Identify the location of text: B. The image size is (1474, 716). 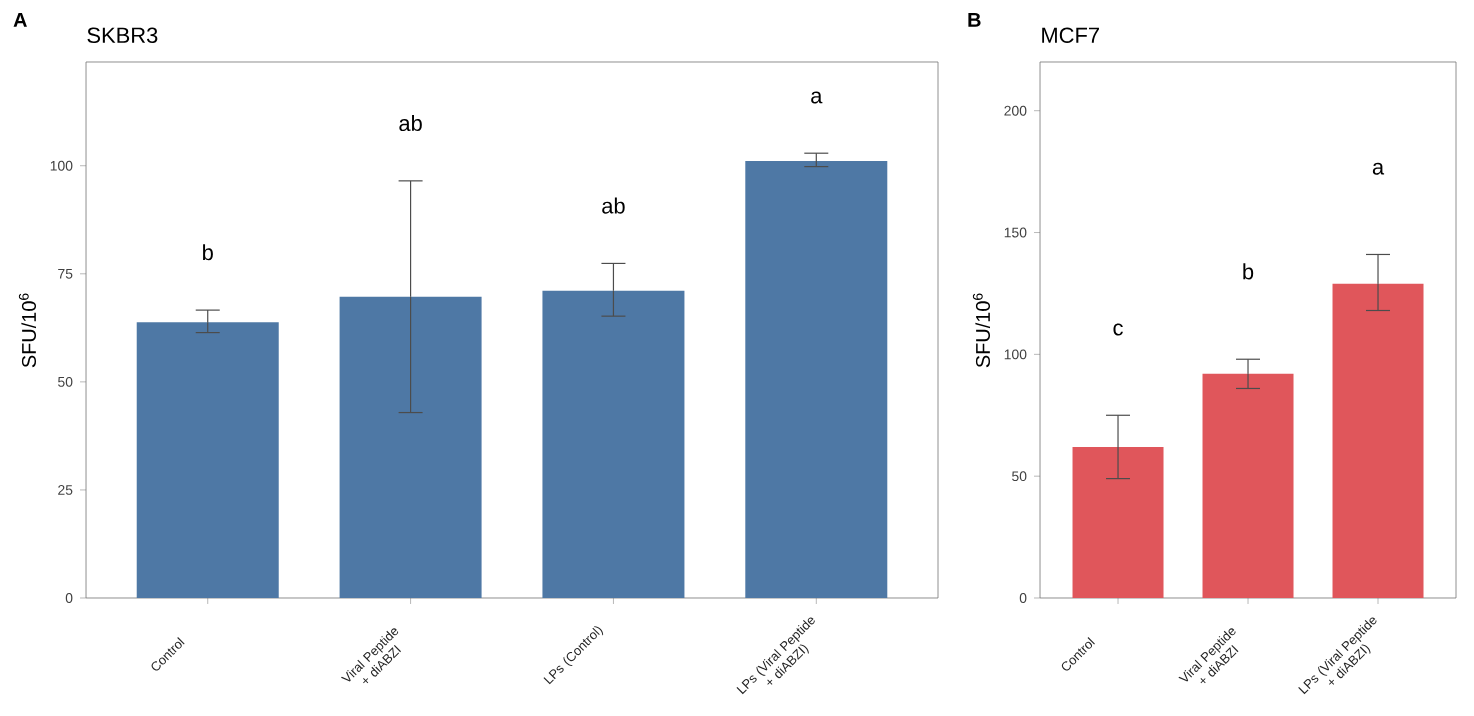
(974, 19).